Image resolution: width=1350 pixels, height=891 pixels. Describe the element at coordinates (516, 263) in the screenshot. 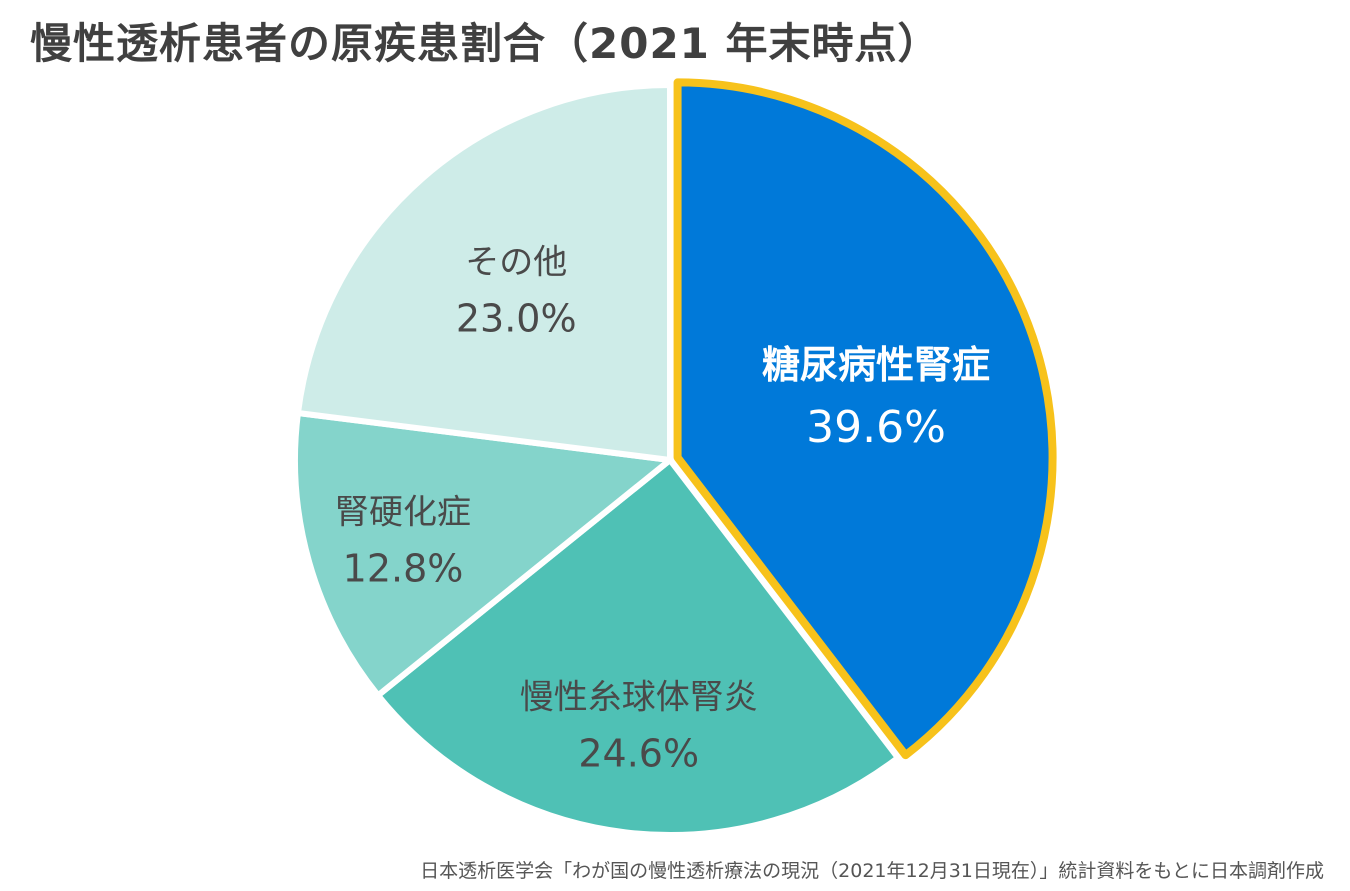

I see `slice-label-3: その他` at that location.